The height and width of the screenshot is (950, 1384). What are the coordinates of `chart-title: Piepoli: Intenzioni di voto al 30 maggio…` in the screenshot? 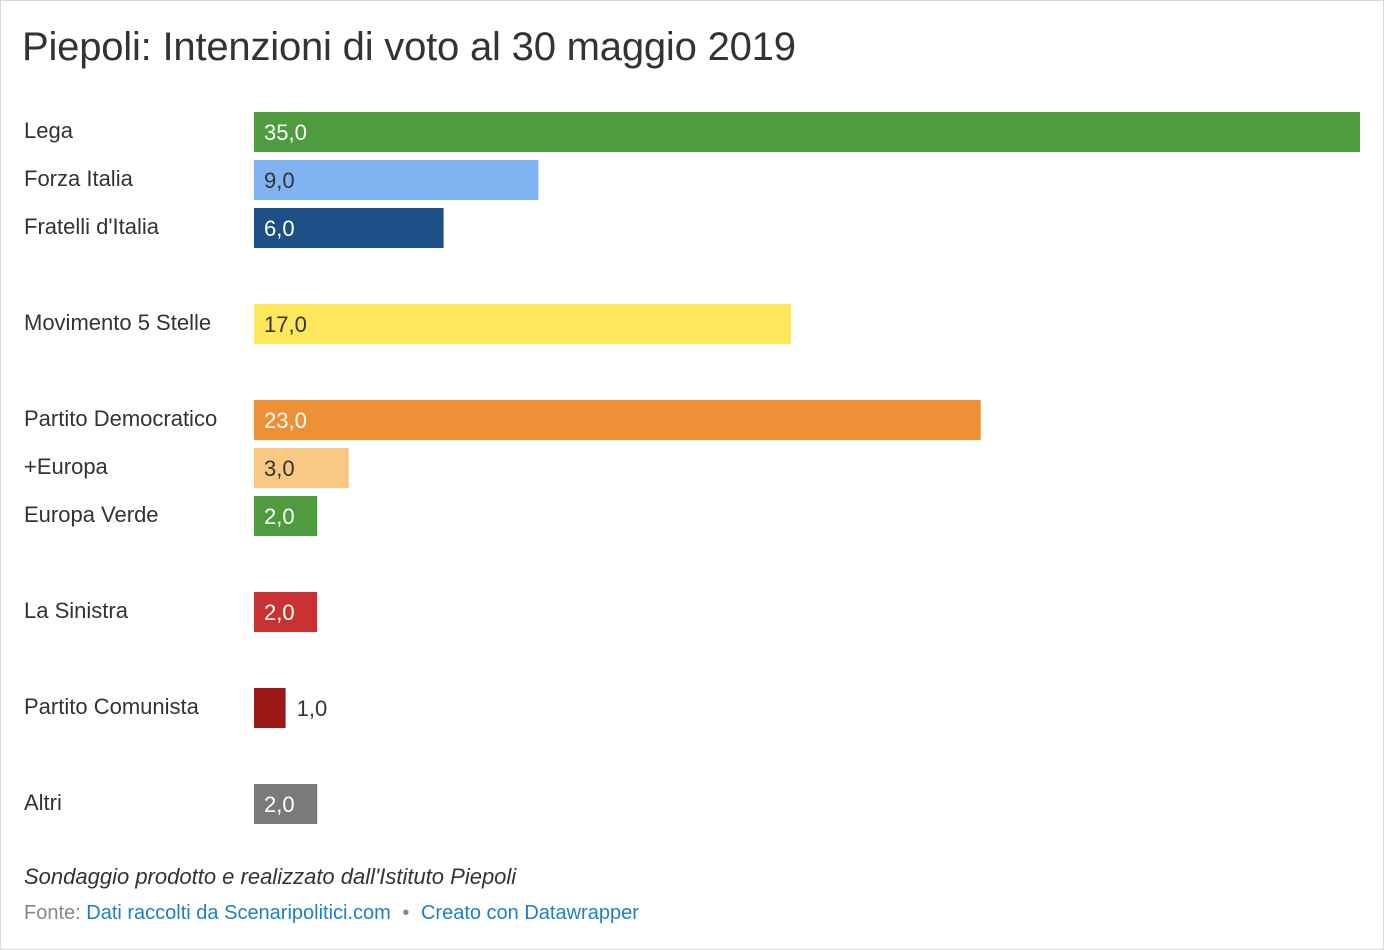 It's located at (409, 47).